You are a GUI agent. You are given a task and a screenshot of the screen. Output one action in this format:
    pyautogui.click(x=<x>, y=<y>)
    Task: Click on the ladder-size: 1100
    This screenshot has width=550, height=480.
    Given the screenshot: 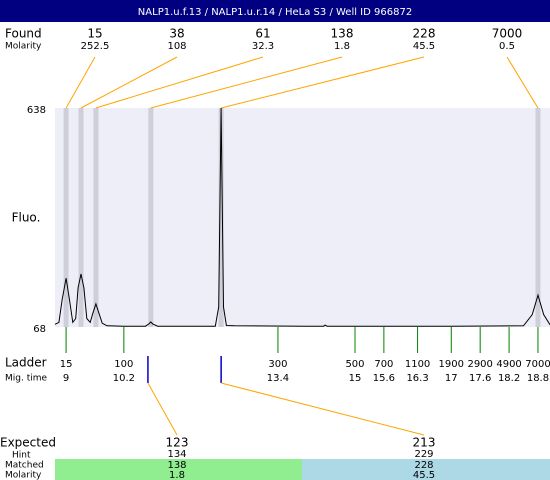 What is the action you would take?
    pyautogui.click(x=417, y=364)
    